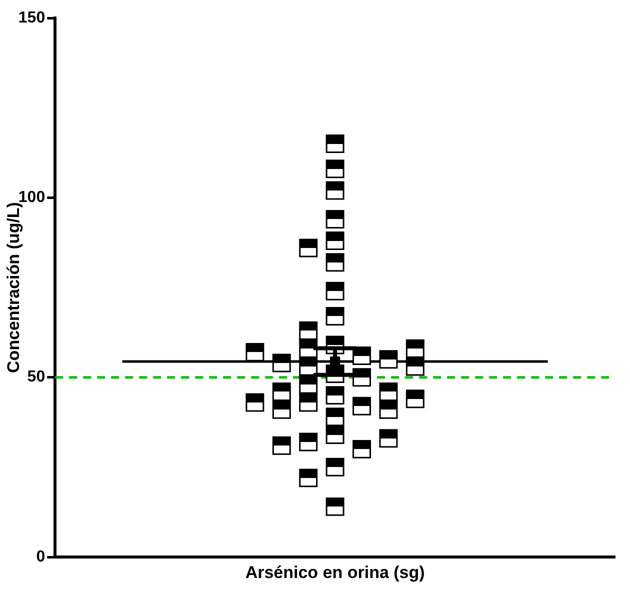 The image size is (630, 602). What do you see at coordinates (13, 287) in the screenshot?
I see `y-axis-title: Concentración (ug/L)` at bounding box center [13, 287].